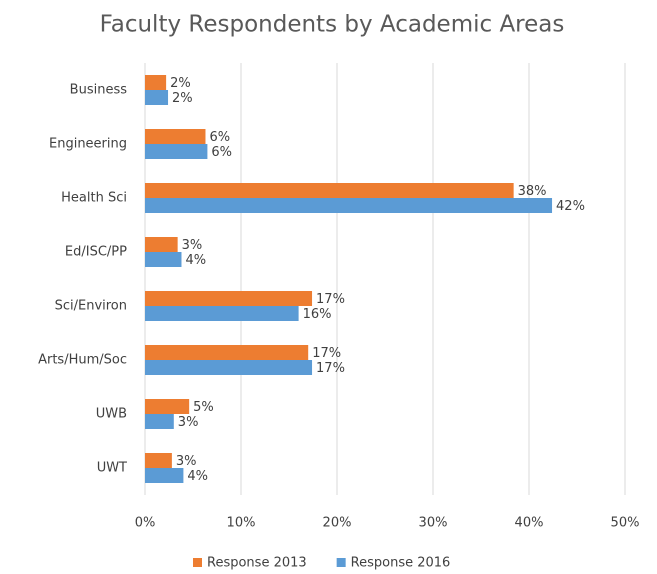 This screenshot has height=574, width=657. What do you see at coordinates (96, 252) in the screenshot?
I see `y-tick-label: Ed/ISC/PP` at bounding box center [96, 252].